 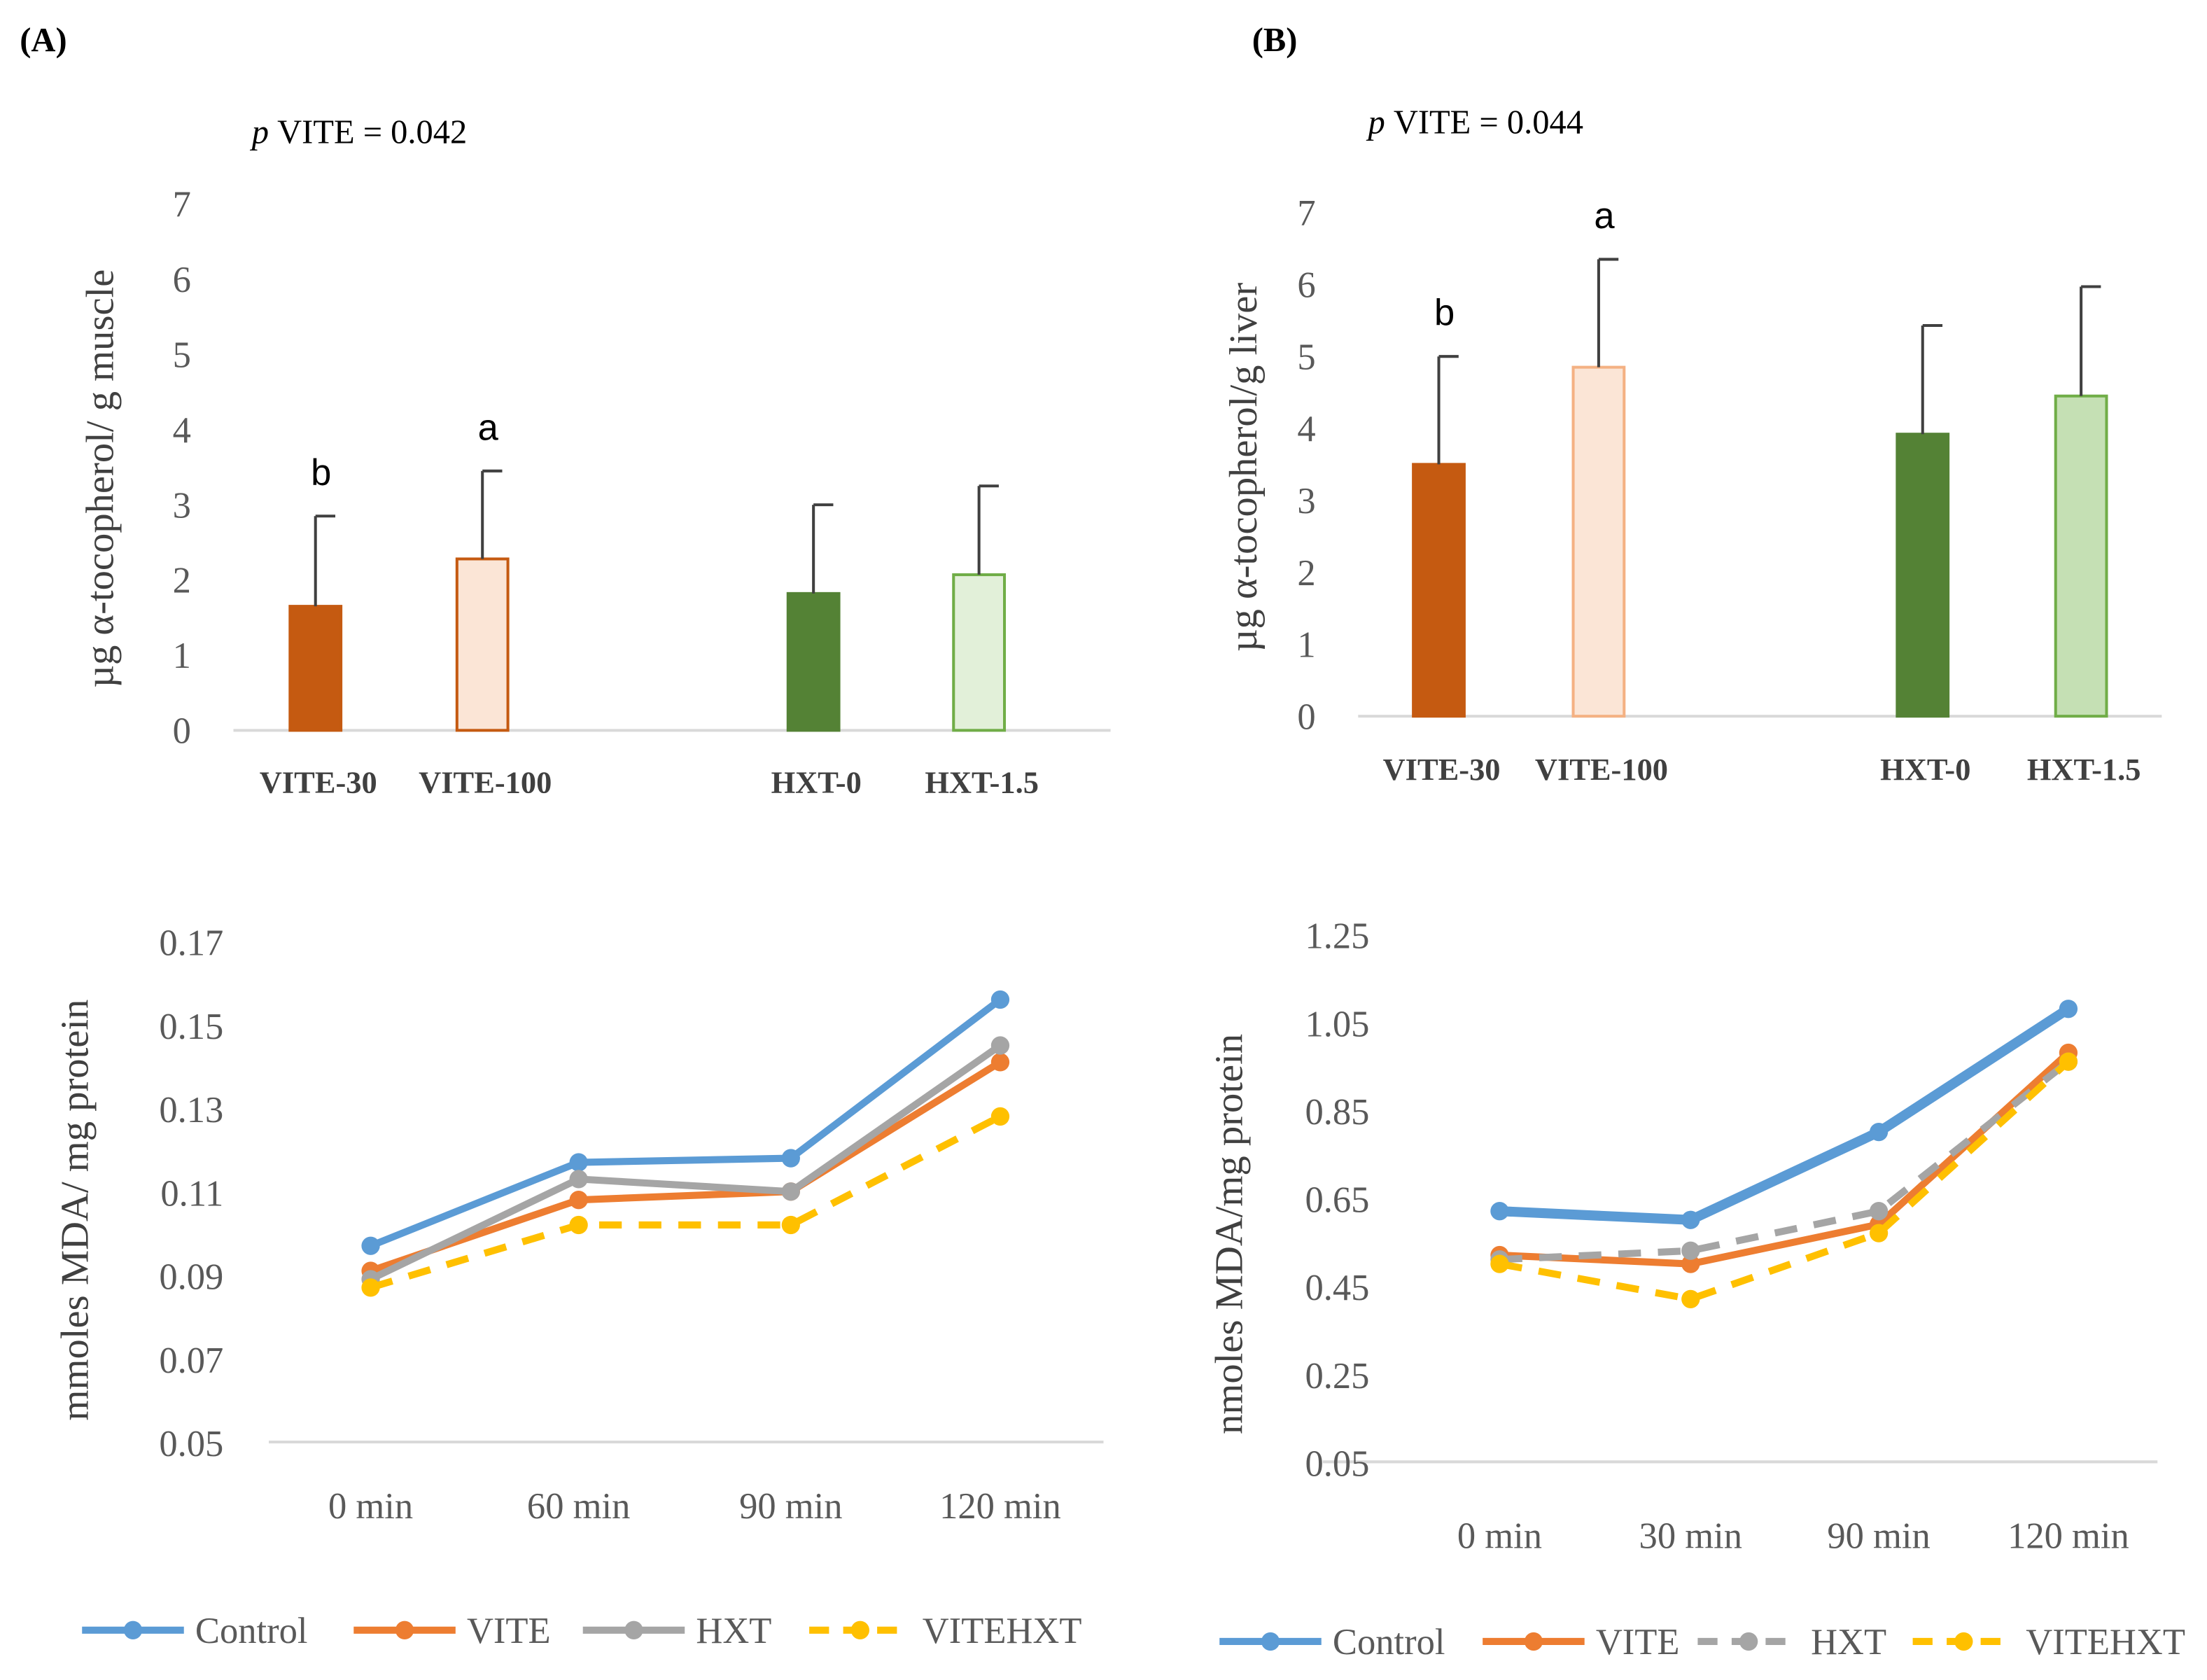 What do you see at coordinates (579, 1506) in the screenshot?
I see `x-tick-label: 60 min` at bounding box center [579, 1506].